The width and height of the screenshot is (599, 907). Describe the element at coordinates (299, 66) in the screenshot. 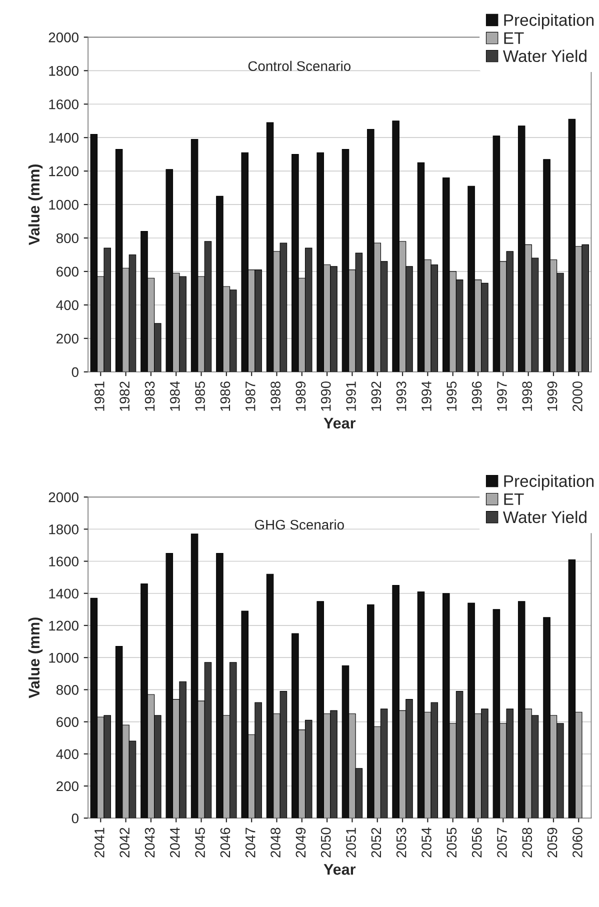

I see `text: Control Scenario` at that location.